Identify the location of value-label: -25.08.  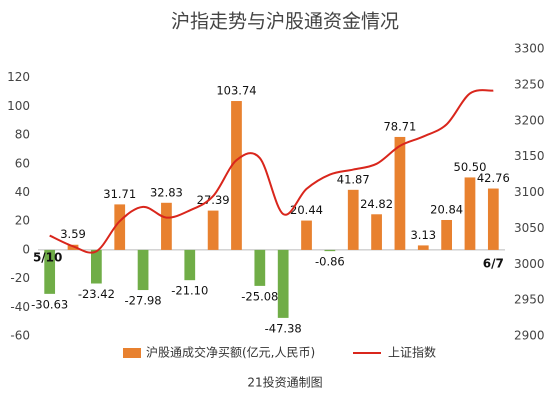
(259, 296).